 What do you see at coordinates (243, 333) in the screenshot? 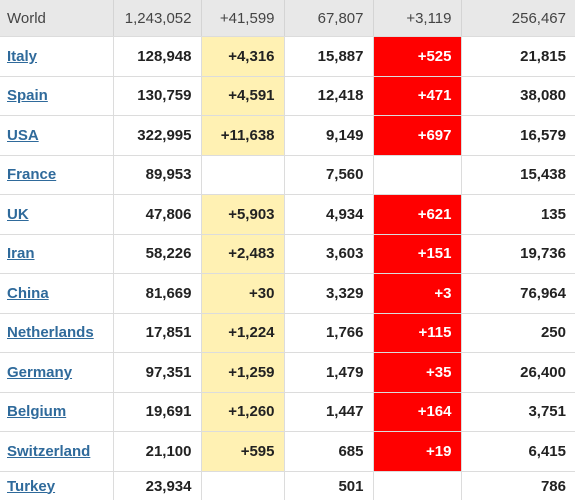
I see `new-cases-cell: +1,224` at bounding box center [243, 333].